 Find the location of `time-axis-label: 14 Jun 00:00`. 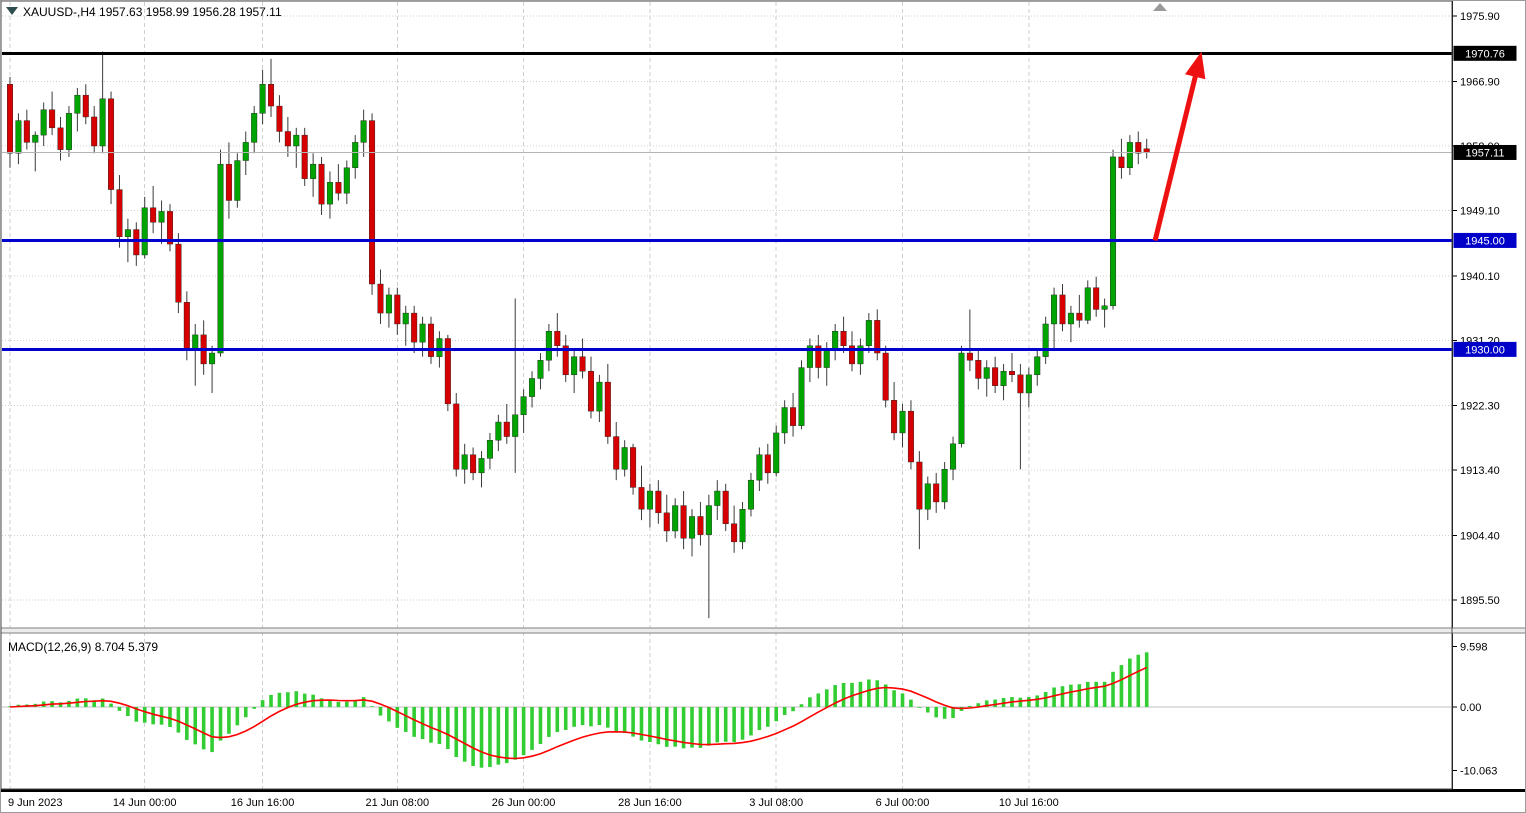

time-axis-label: 14 Jun 00:00 is located at coordinates (145, 803).